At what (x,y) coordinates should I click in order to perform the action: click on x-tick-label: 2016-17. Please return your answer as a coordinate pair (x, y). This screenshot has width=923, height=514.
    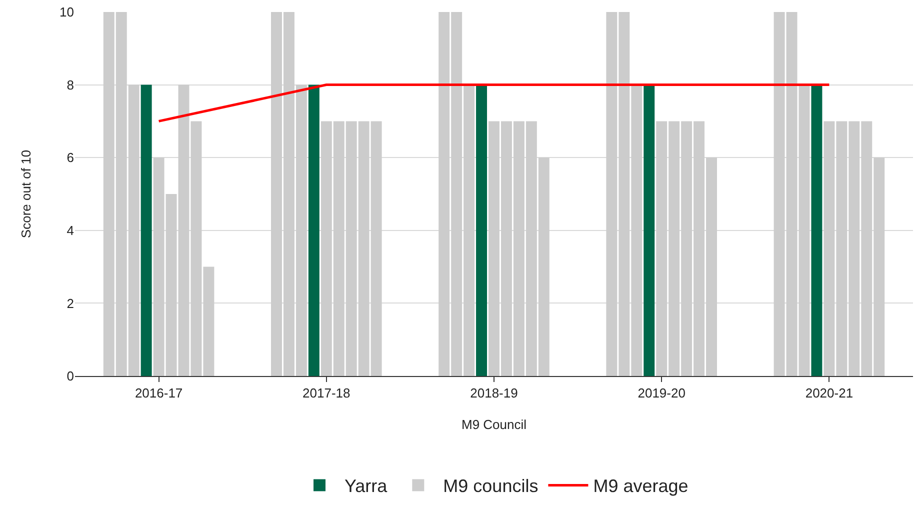
    Looking at the image, I should click on (158, 393).